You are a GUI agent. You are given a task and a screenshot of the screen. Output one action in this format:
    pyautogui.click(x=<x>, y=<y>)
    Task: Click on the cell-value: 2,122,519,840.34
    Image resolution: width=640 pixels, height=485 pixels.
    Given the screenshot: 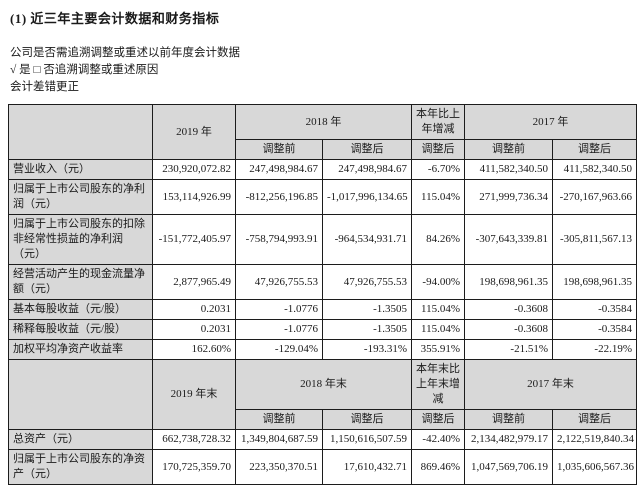 What is the action you would take?
    pyautogui.click(x=594, y=439)
    